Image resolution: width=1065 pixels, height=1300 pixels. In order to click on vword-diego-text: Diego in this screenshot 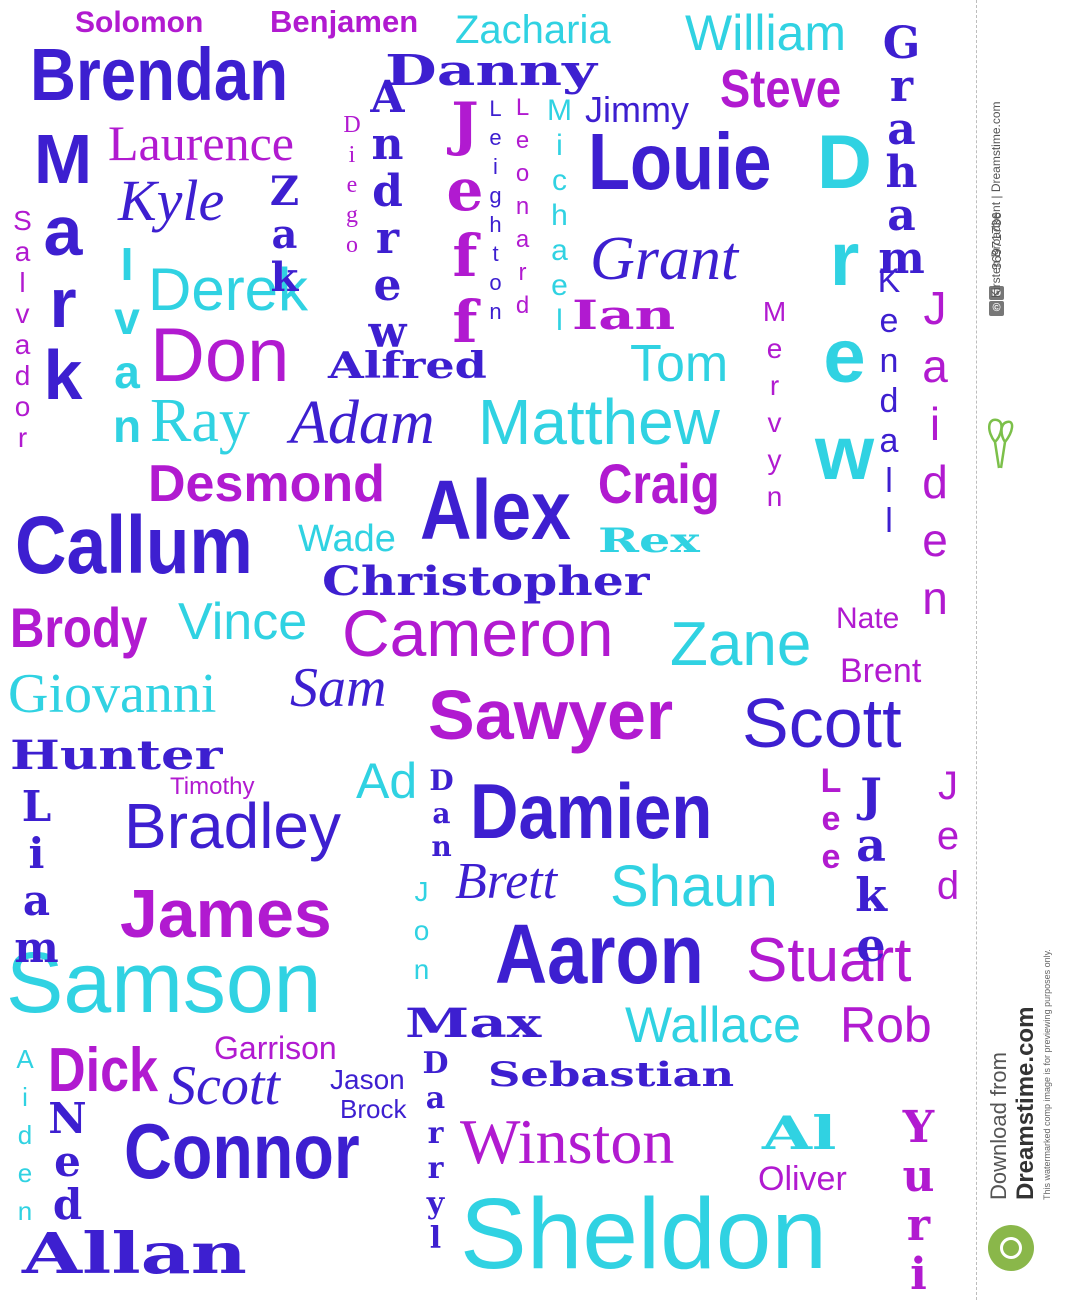, I will do `click(352, 187)`.